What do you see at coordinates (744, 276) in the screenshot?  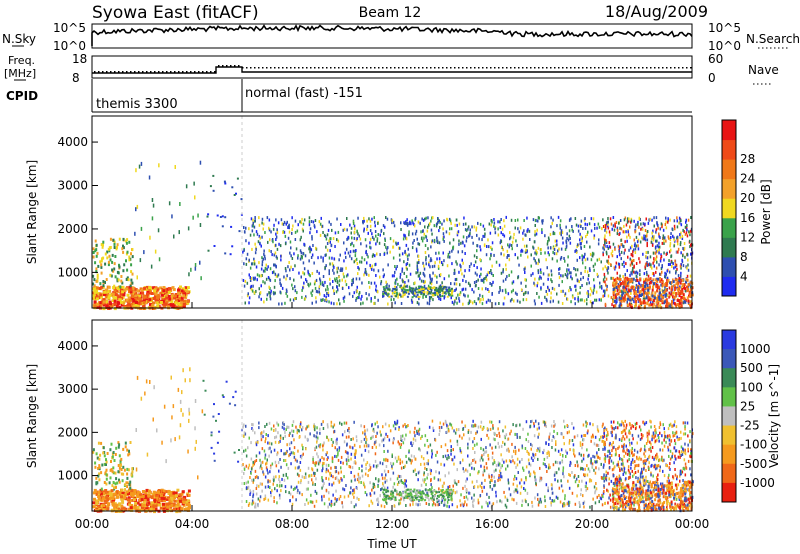 I see `colorbar-tick-label: 4` at bounding box center [744, 276].